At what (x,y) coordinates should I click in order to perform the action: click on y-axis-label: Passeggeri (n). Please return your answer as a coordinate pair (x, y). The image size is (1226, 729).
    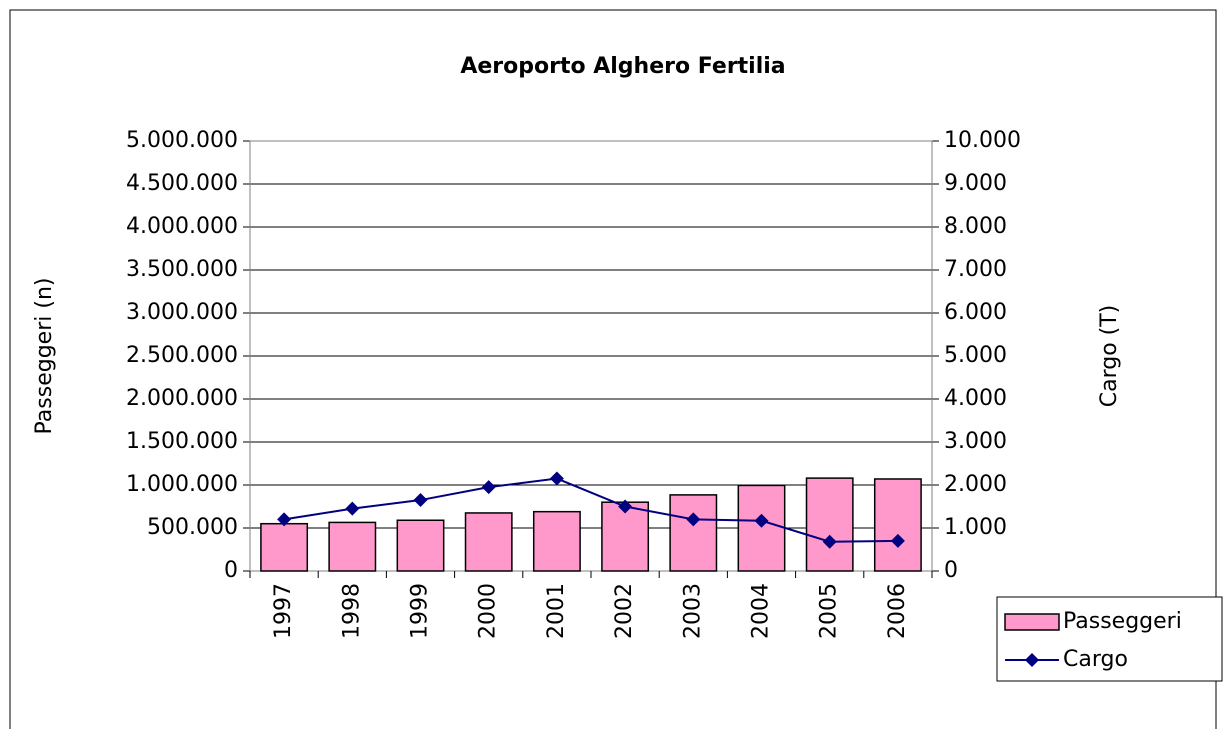
    Looking at the image, I should click on (44, 356).